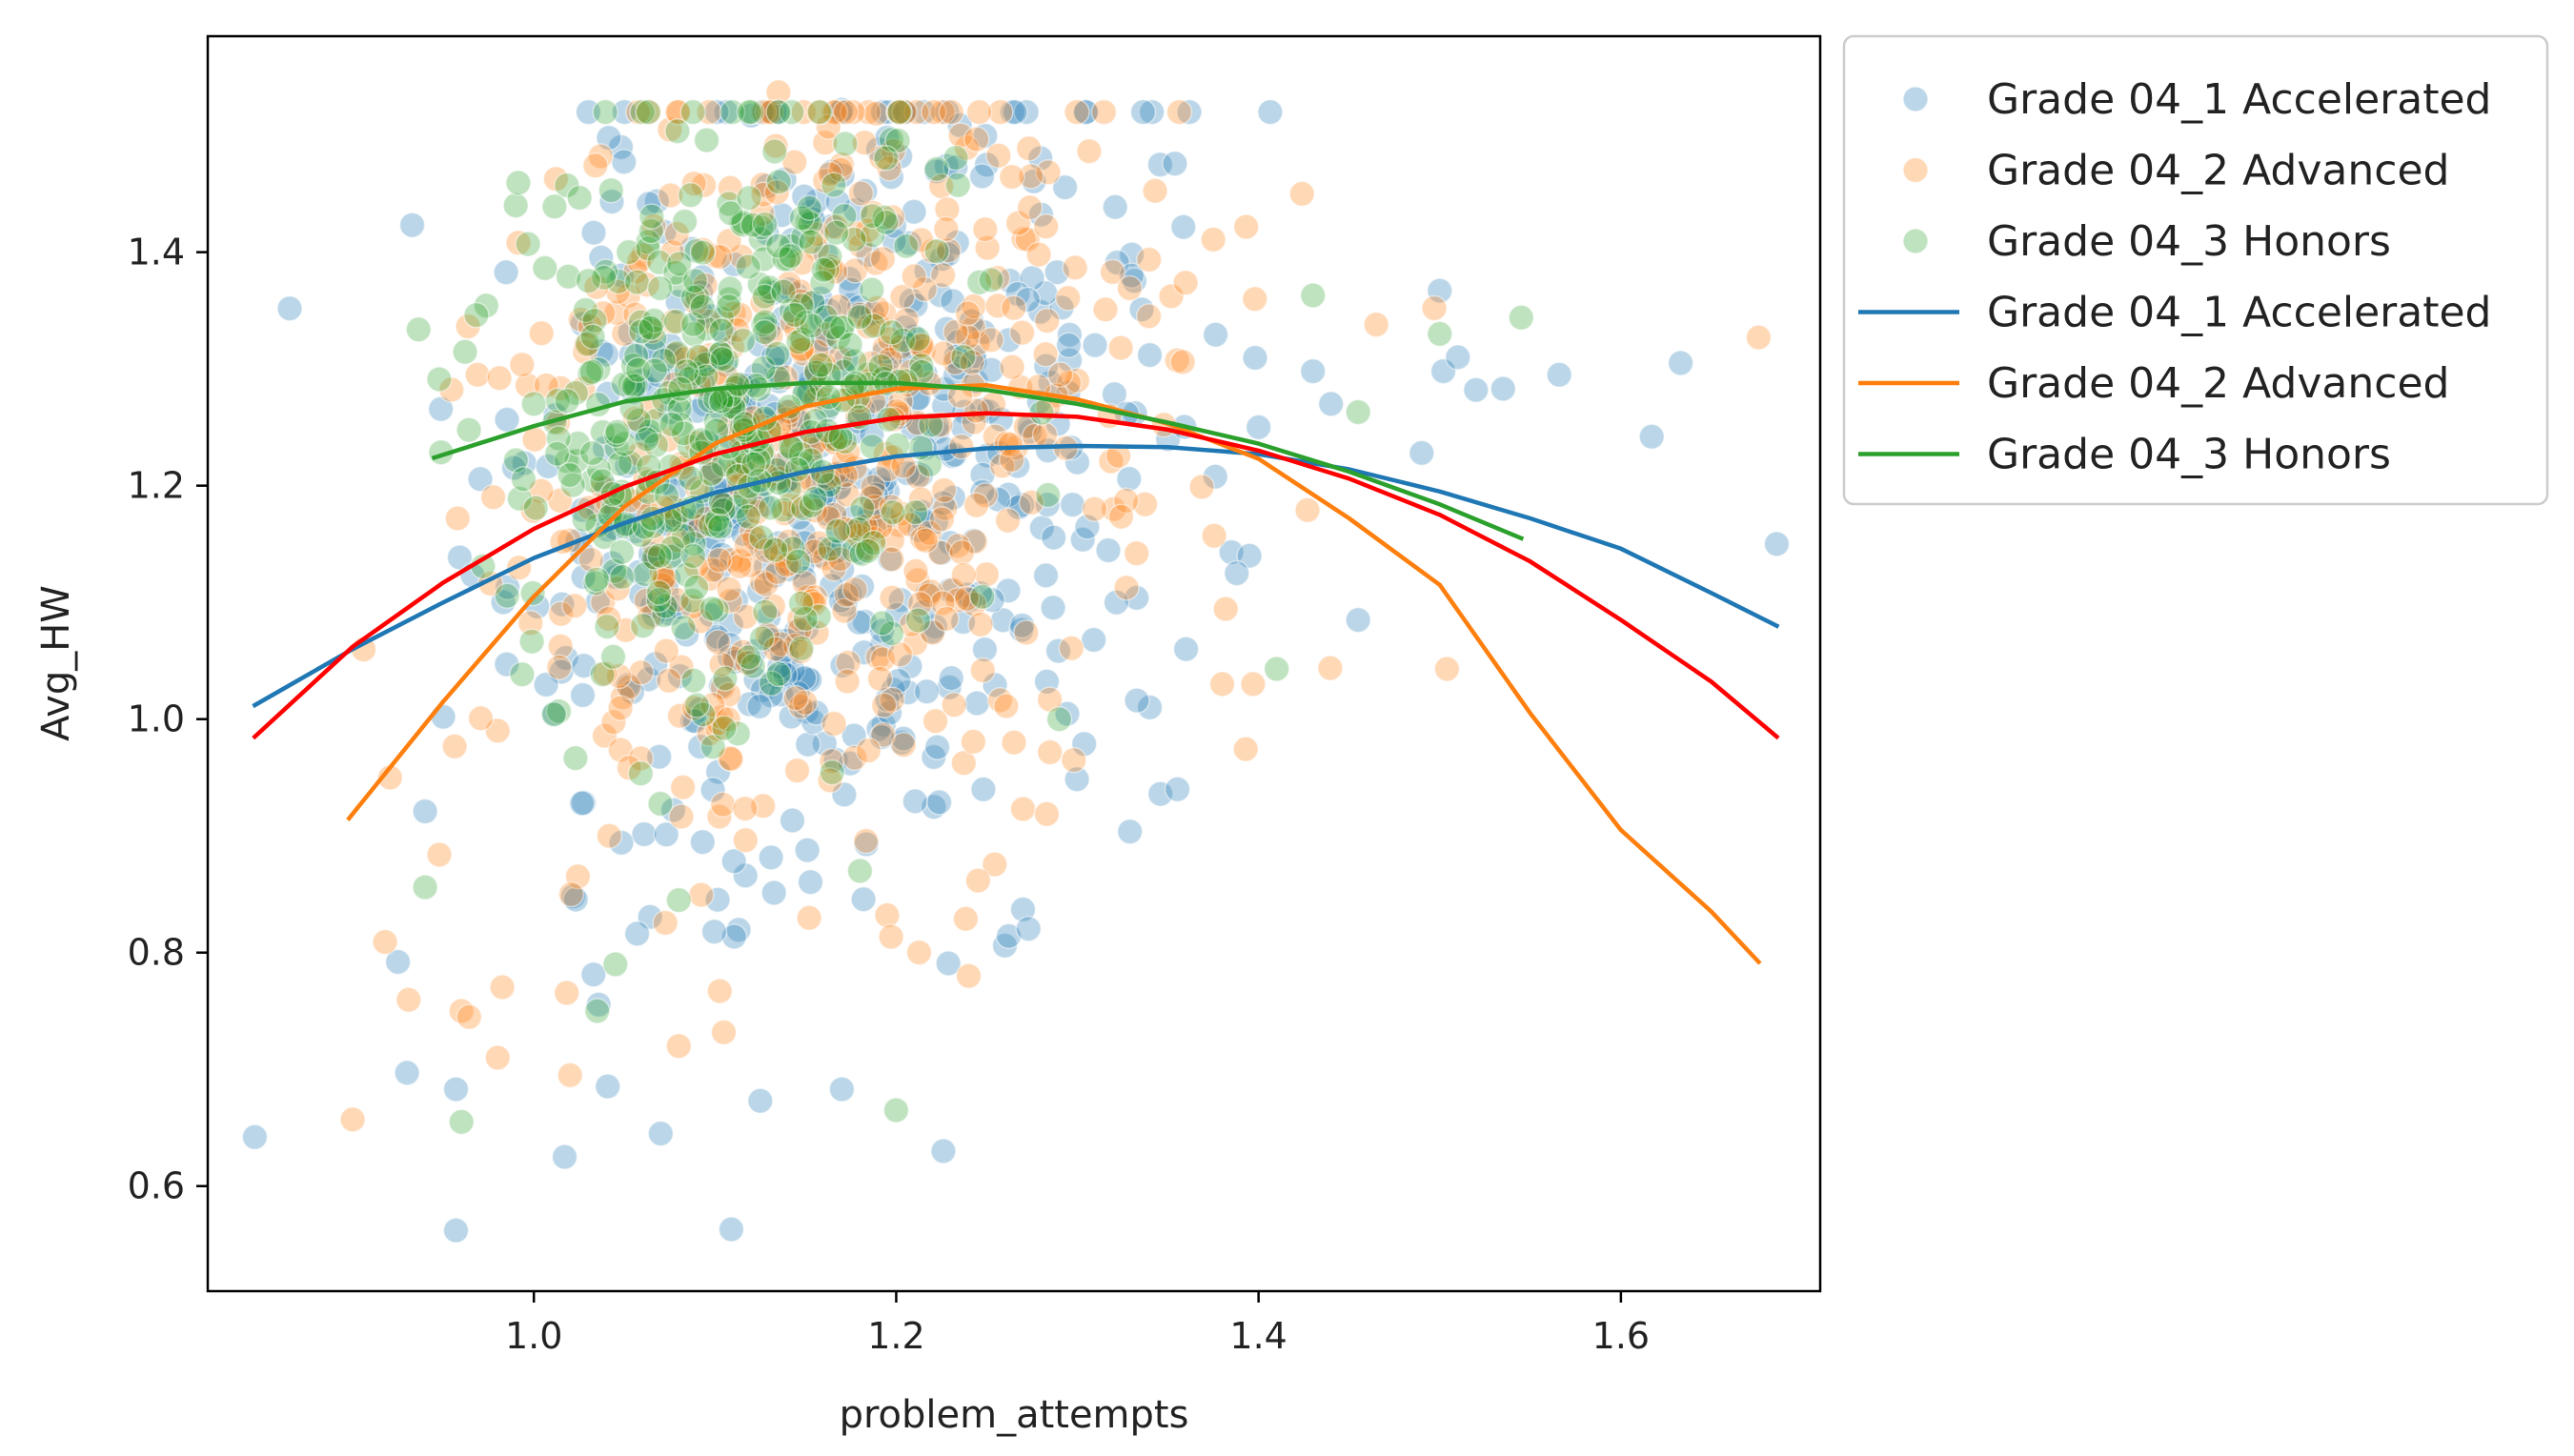  Describe the element at coordinates (1916, 241) in the screenshot. I see `legend-marker` at that location.